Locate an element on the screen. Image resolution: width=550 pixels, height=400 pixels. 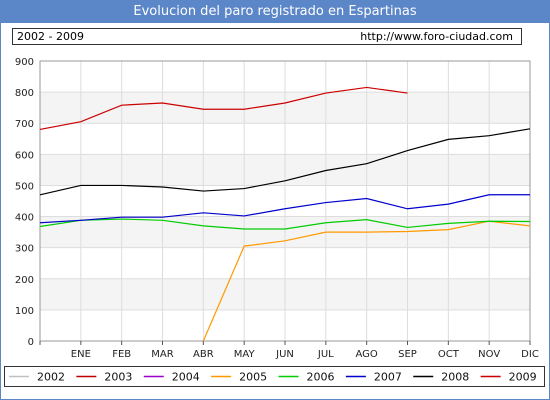
x-tick-label: ABR is located at coordinates (203, 354).